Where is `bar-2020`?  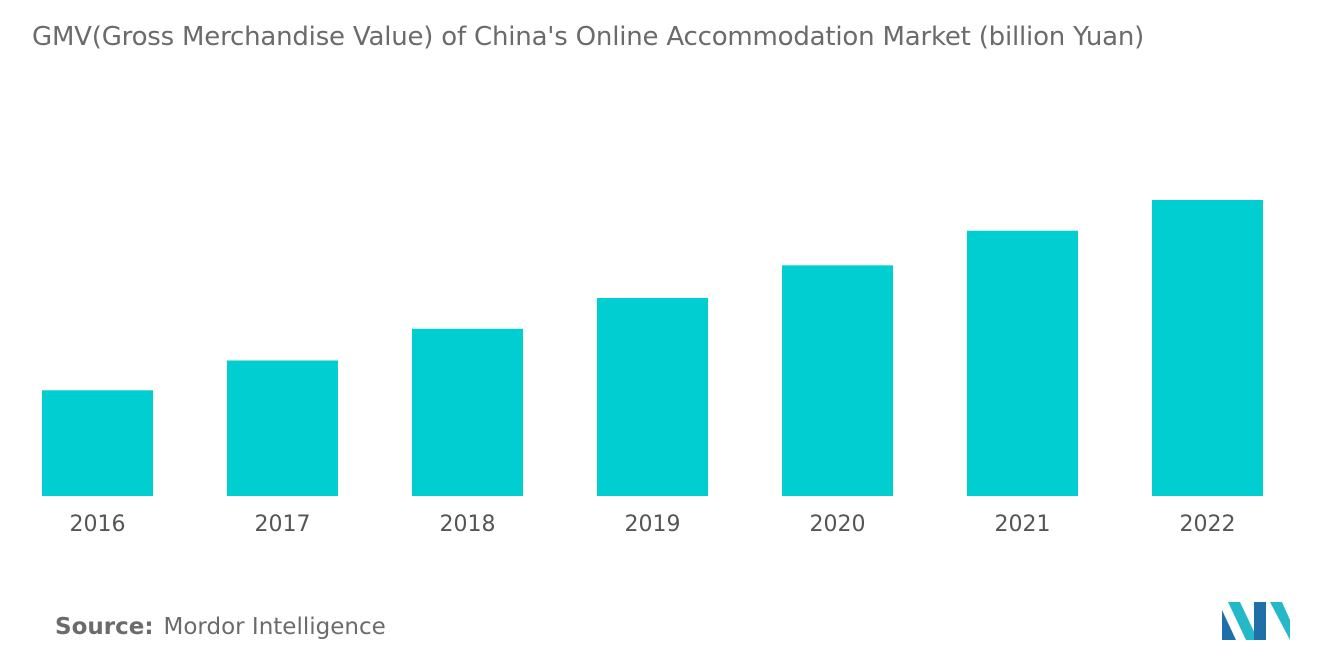
bar-2020 is located at coordinates (837, 380).